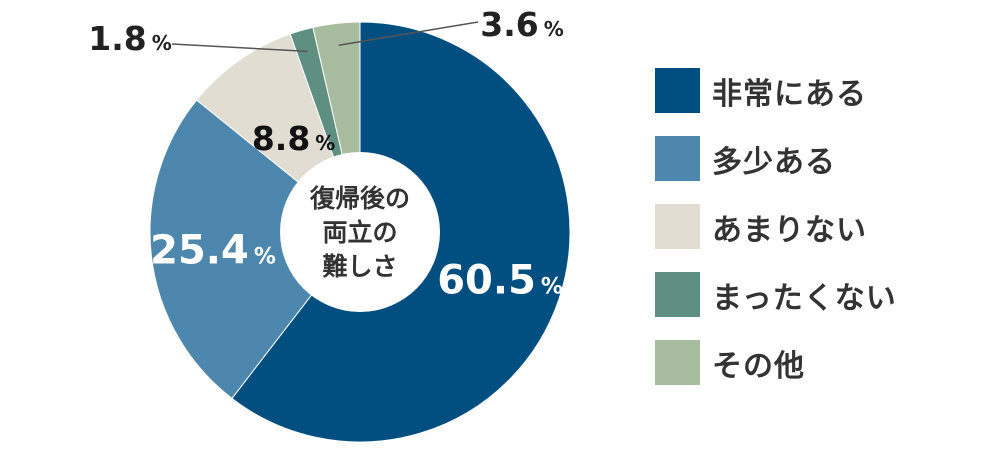  I want to click on legend-label: その他, so click(758, 366).